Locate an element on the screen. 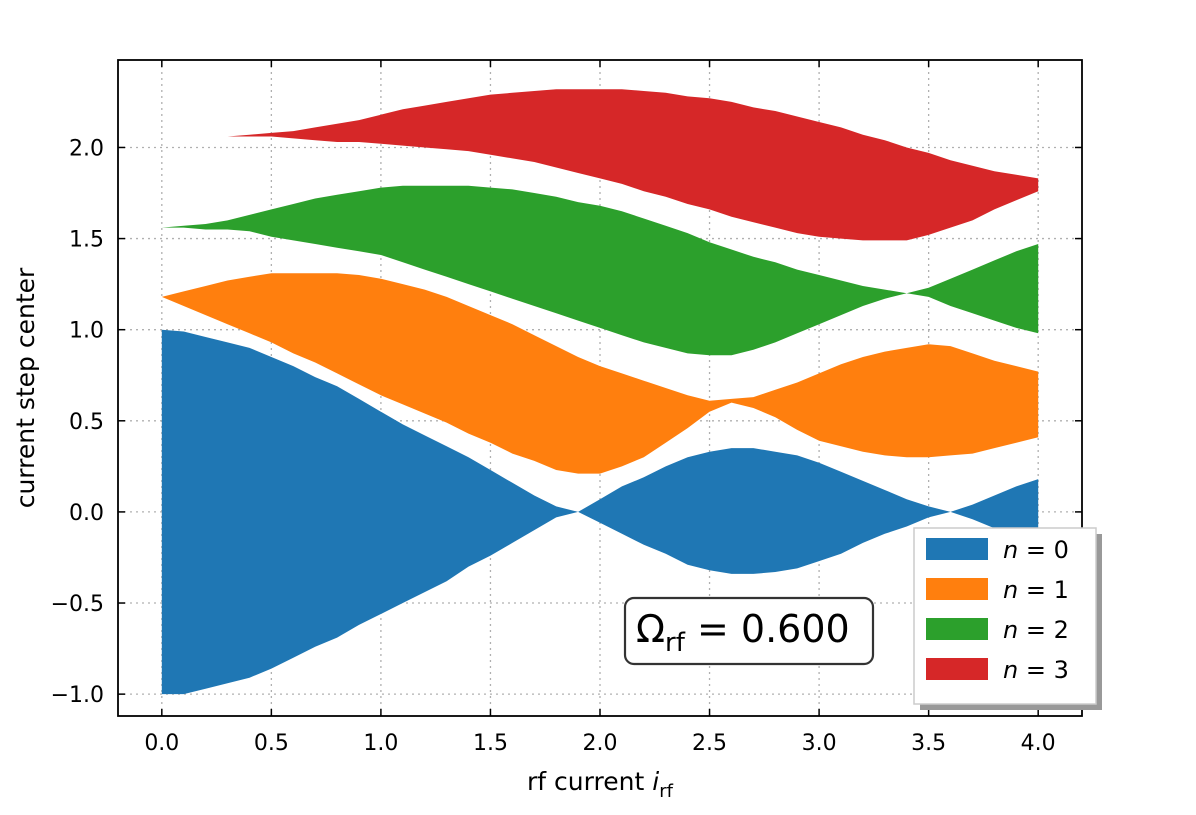 The width and height of the screenshot is (1196, 815). x-tick-label: 3.0 is located at coordinates (819, 743).